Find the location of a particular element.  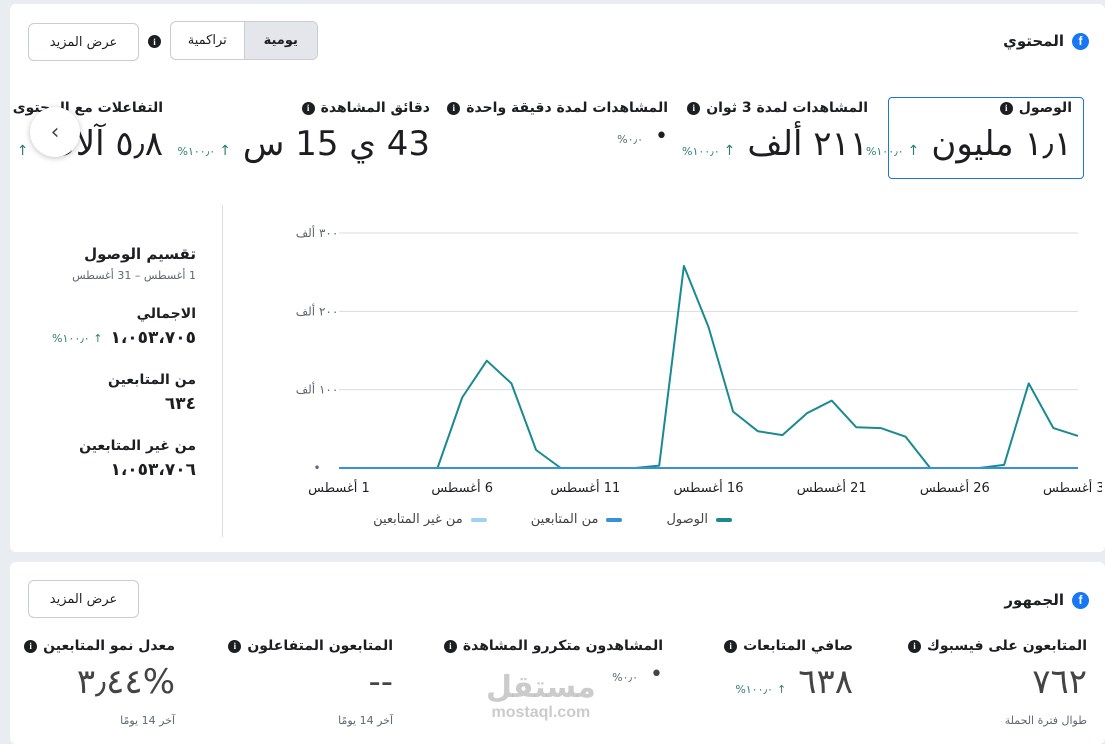

content-see-more-button: عرض المزيد is located at coordinates (83, 42).